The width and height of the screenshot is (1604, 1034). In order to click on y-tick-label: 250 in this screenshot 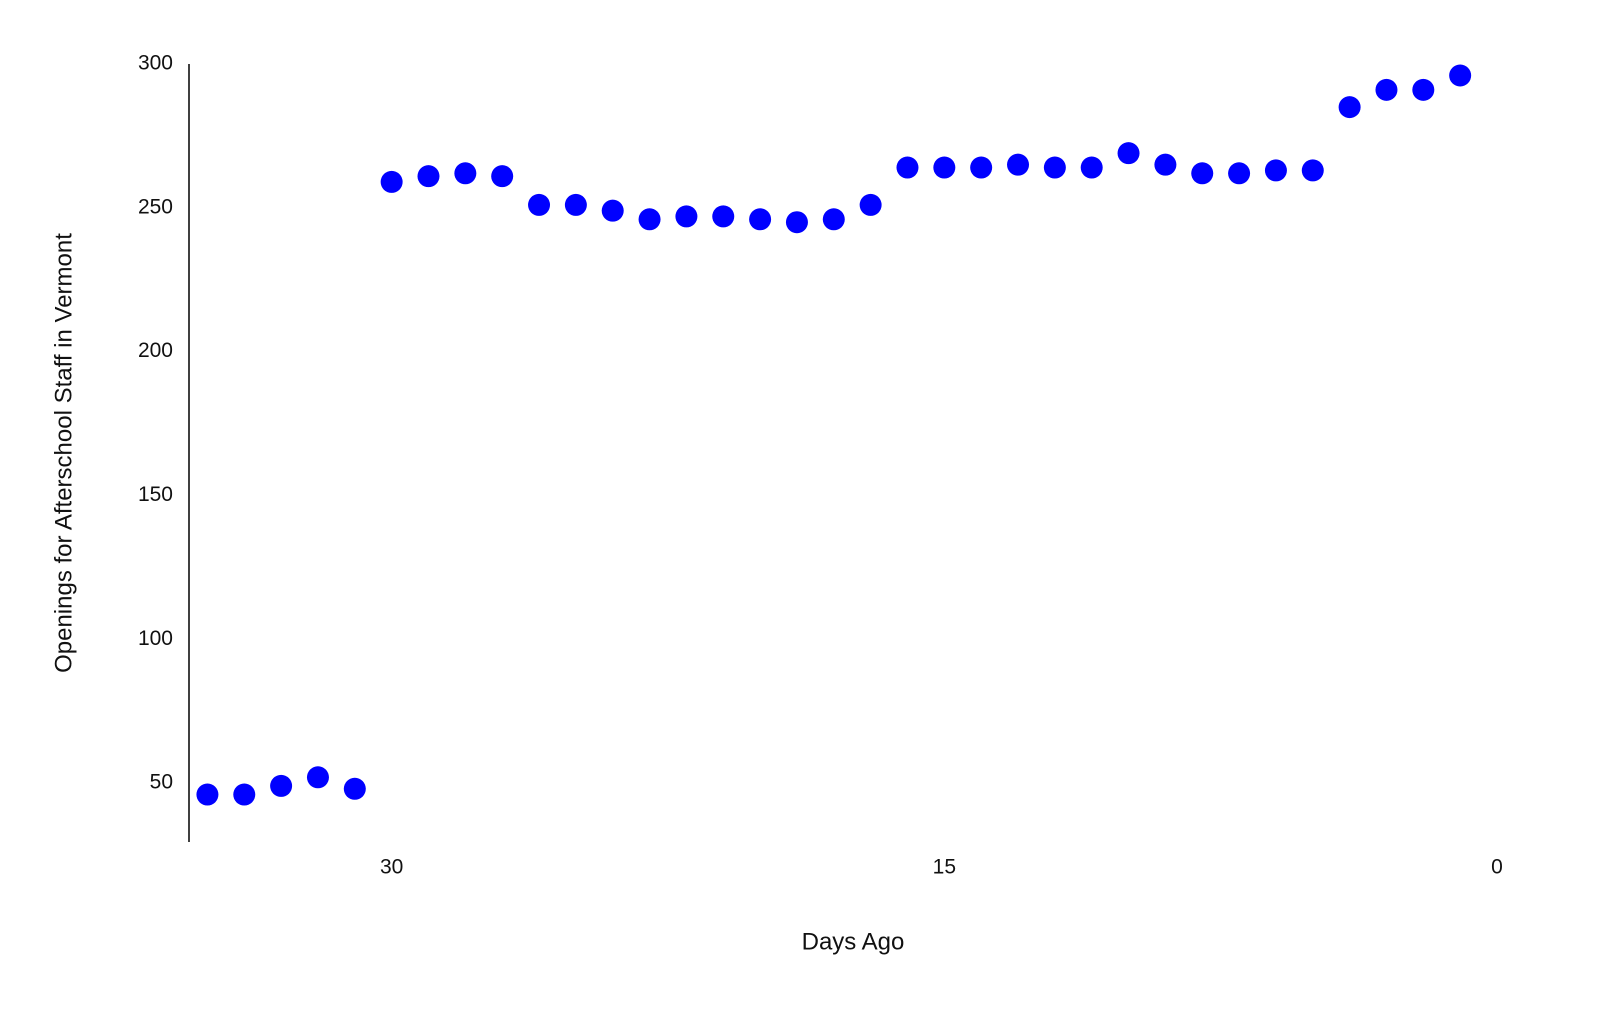, I will do `click(155, 206)`.